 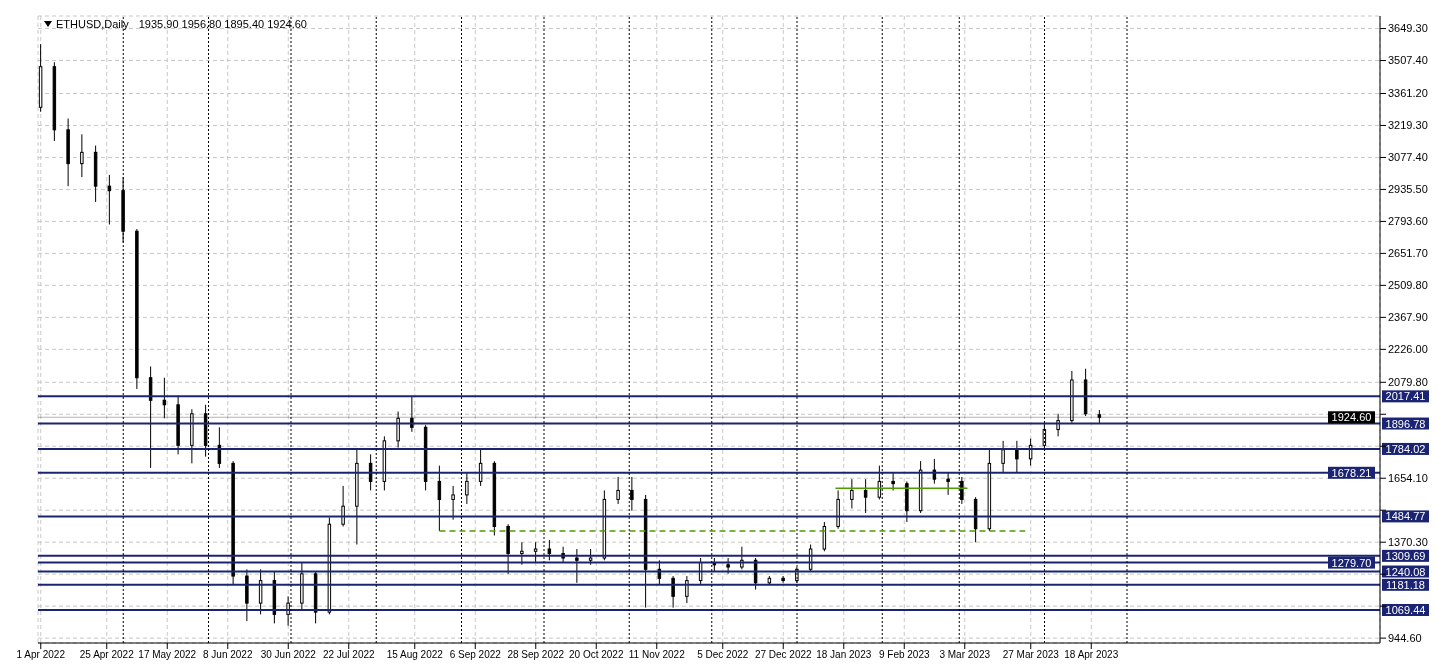 What do you see at coordinates (107, 655) in the screenshot?
I see `x-tick-label: 25 Apr 2022` at bounding box center [107, 655].